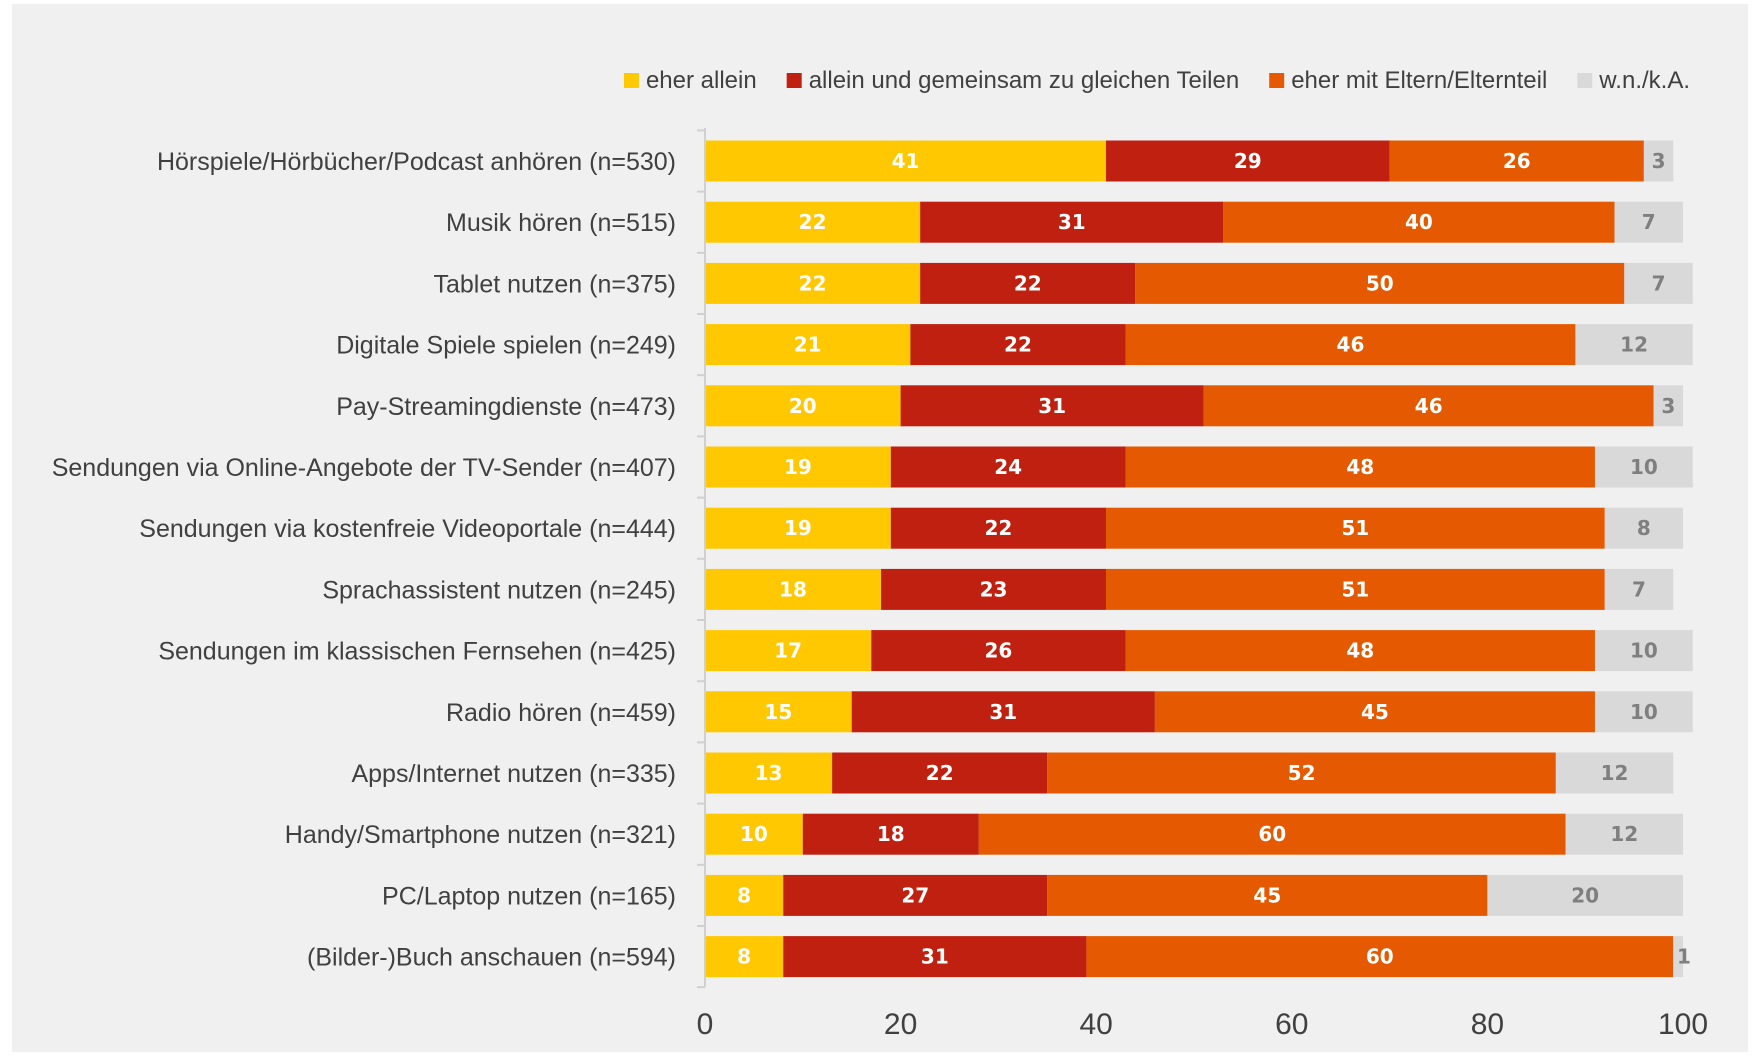  I want to click on category-label: Tablet nutzen (n=375), so click(554, 284).